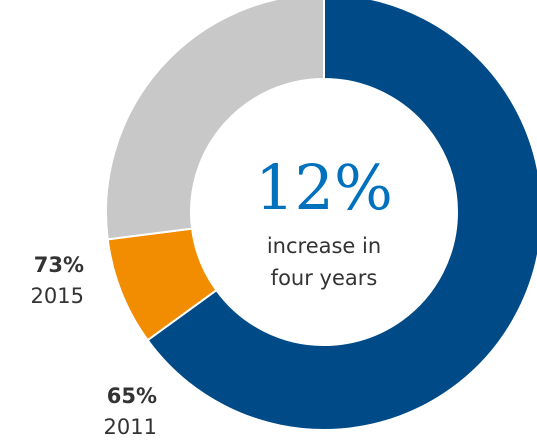  What do you see at coordinates (59, 265) in the screenshot?
I see `label-2015-pct: 73%` at bounding box center [59, 265].